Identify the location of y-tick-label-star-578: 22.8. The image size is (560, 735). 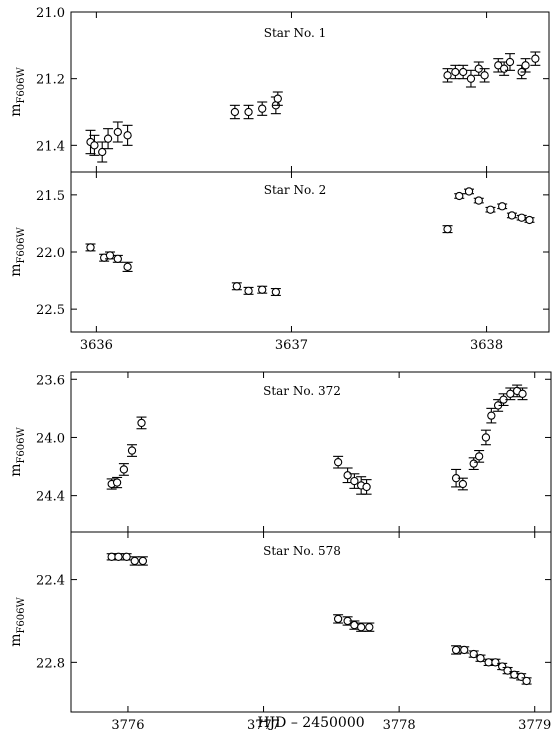
(50, 663).